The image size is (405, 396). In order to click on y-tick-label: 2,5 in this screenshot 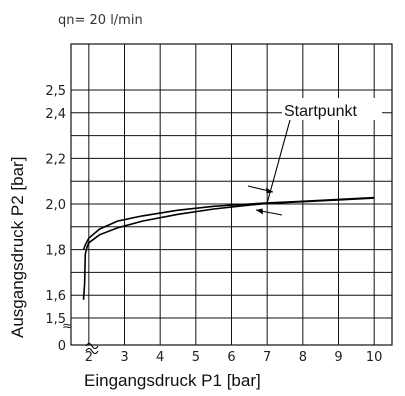, I will do `click(55, 91)`.